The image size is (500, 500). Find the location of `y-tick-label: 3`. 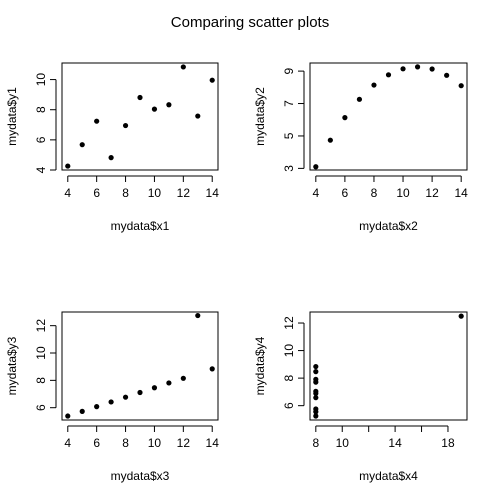

y-tick-label: 3 is located at coordinates (289, 168).